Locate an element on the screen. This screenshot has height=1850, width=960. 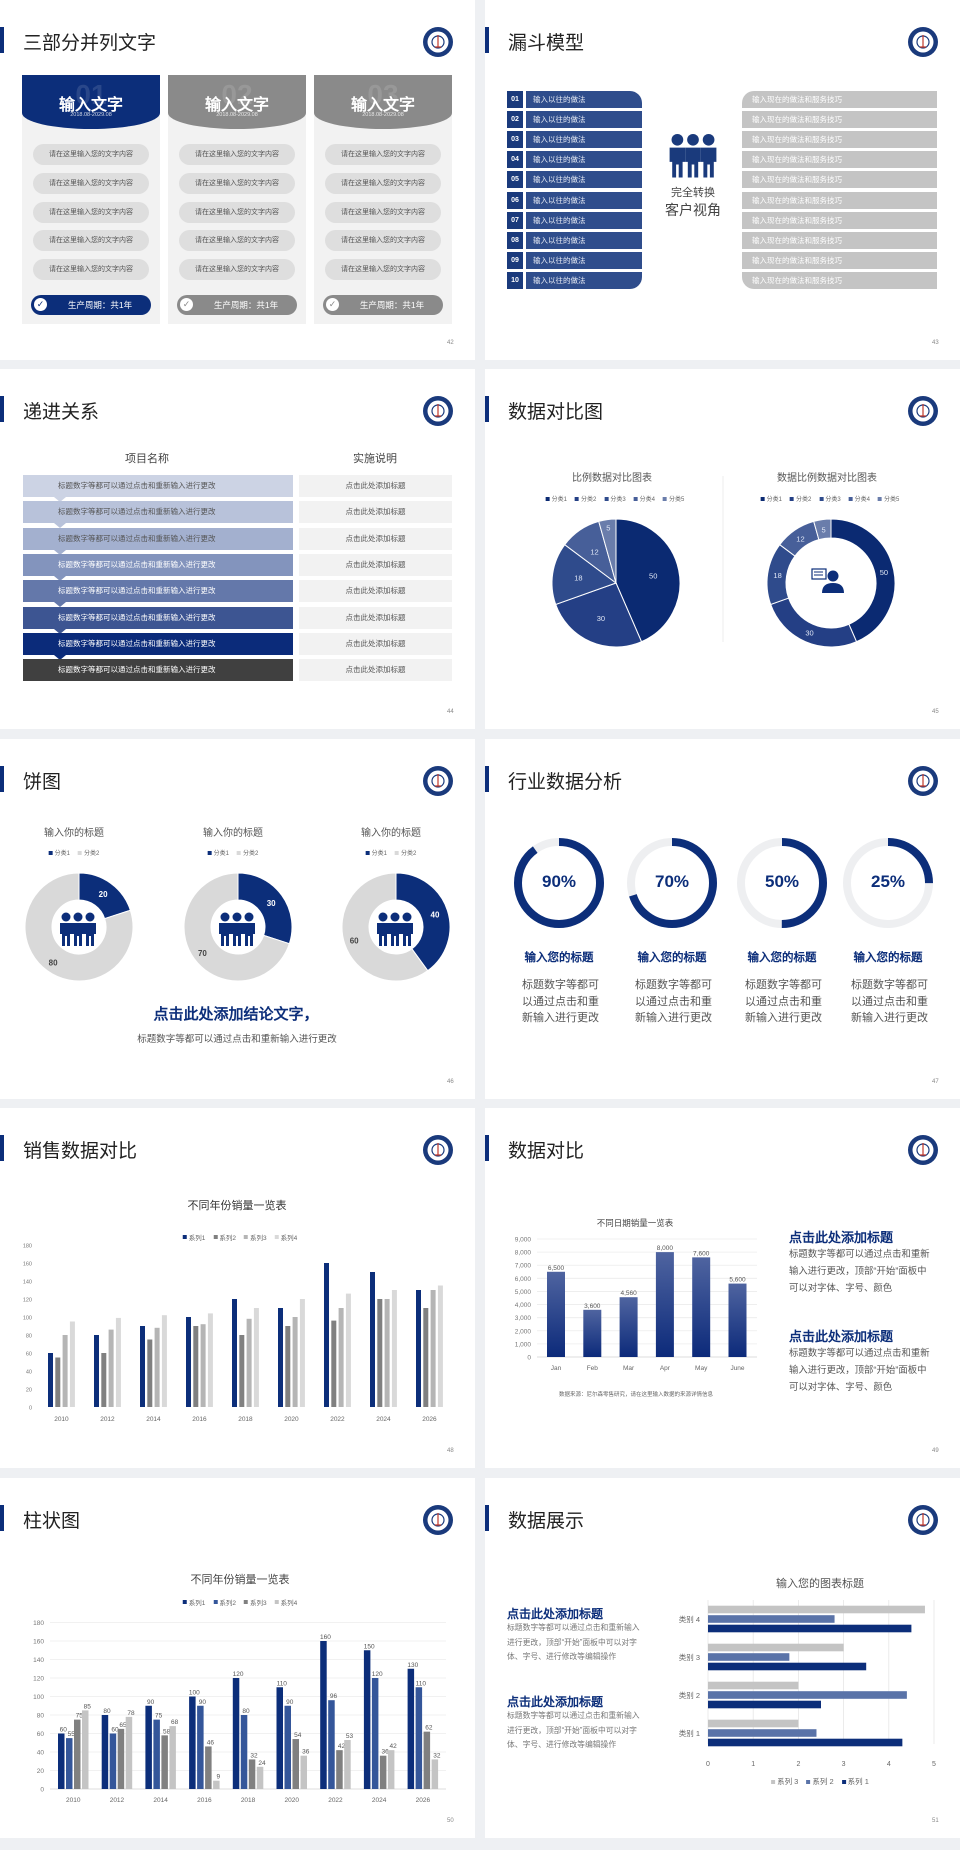
bar-series3-2014 is located at coordinates (164, 1762).